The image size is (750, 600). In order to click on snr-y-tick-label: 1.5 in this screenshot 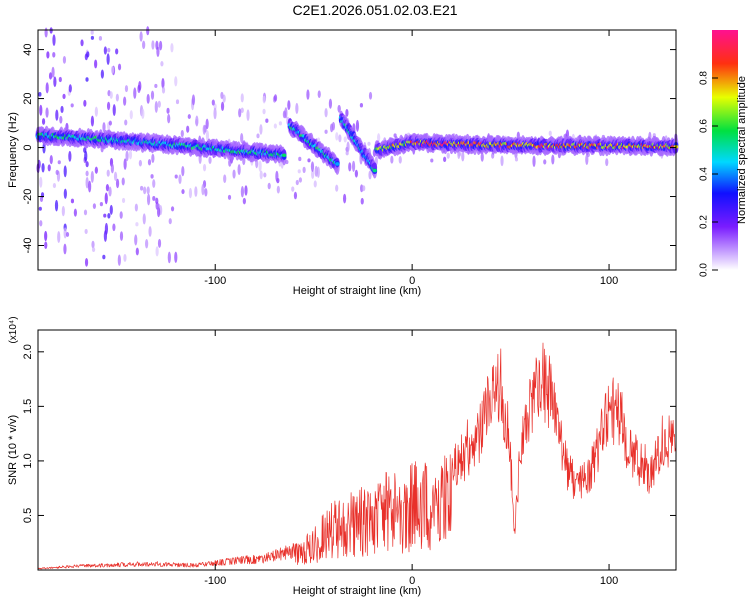, I will do `click(28, 406)`.